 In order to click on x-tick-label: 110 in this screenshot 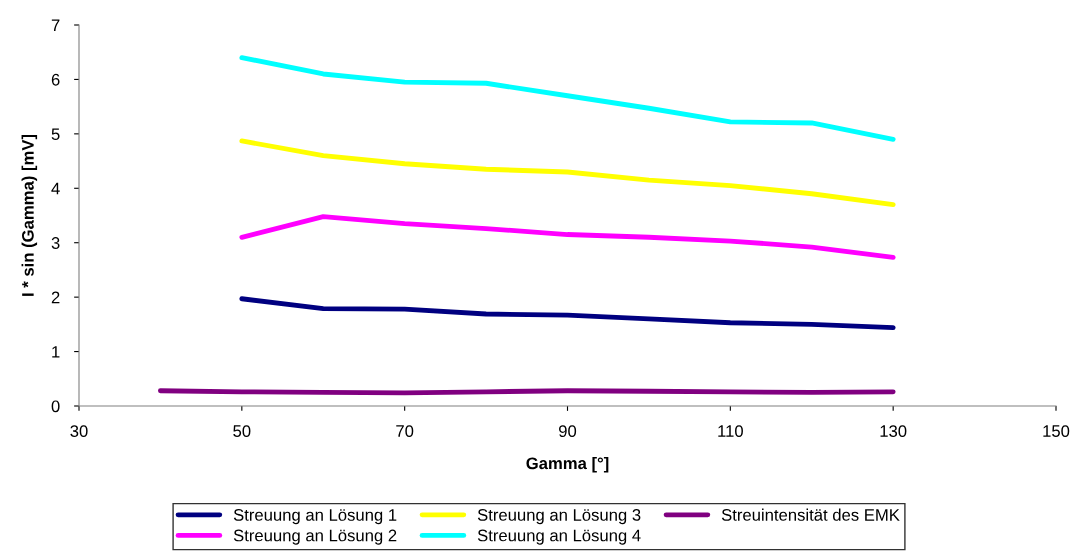, I will do `click(730, 431)`.